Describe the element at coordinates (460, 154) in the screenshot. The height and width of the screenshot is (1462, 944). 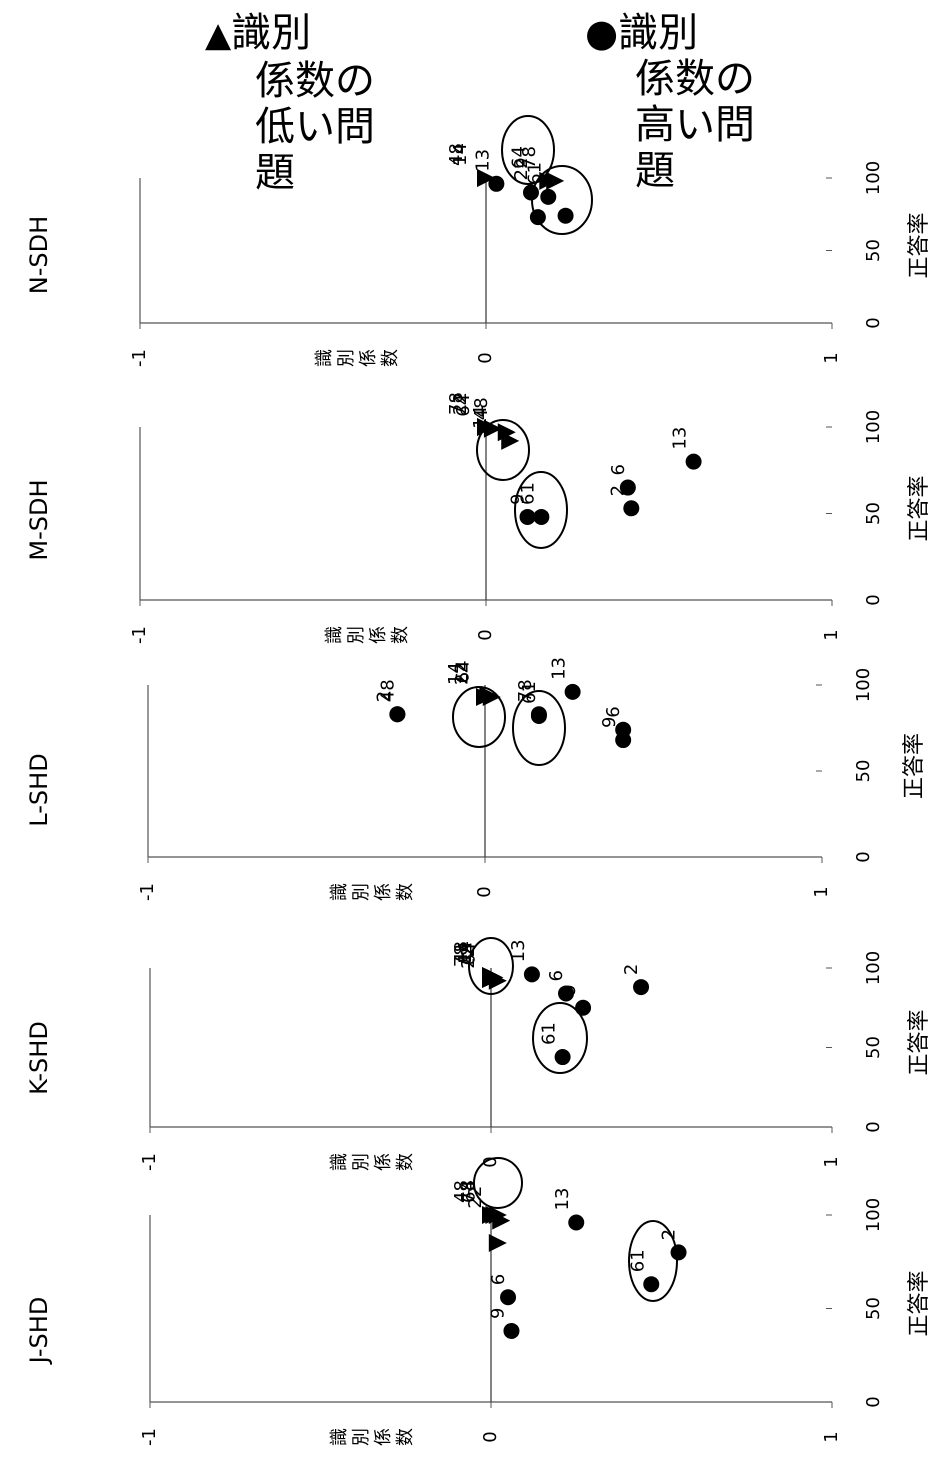
I see `data-label: 14` at that location.